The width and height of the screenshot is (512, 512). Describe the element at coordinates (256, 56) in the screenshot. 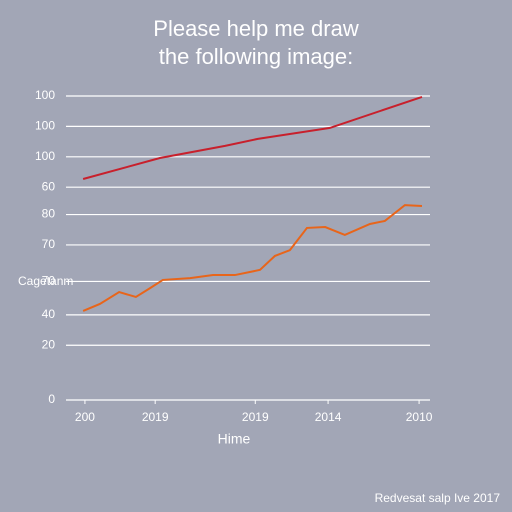

I see `chart-title: the following image:` at that location.